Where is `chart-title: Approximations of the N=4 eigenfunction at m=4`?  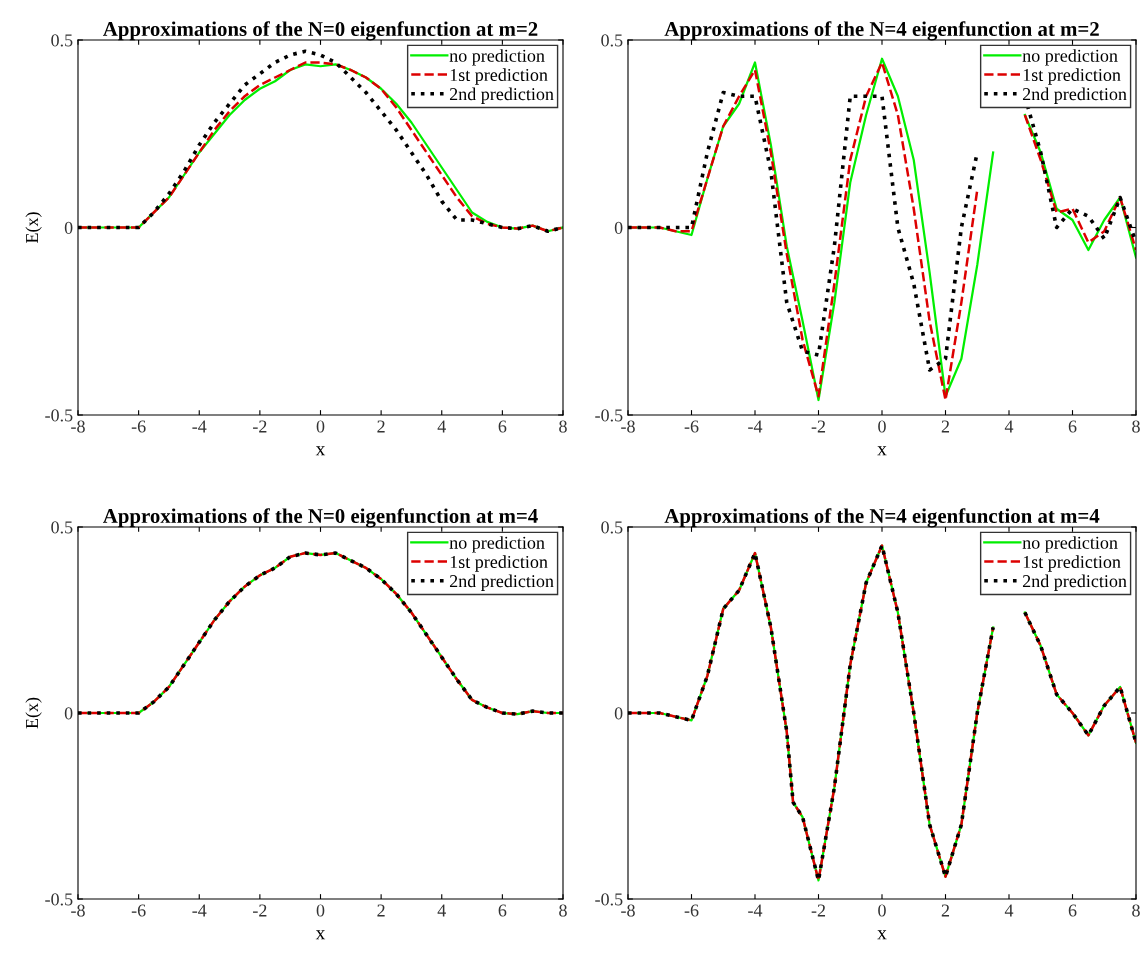 chart-title: Approximations of the N=4 eigenfunction at m=4 is located at coordinates (882, 518).